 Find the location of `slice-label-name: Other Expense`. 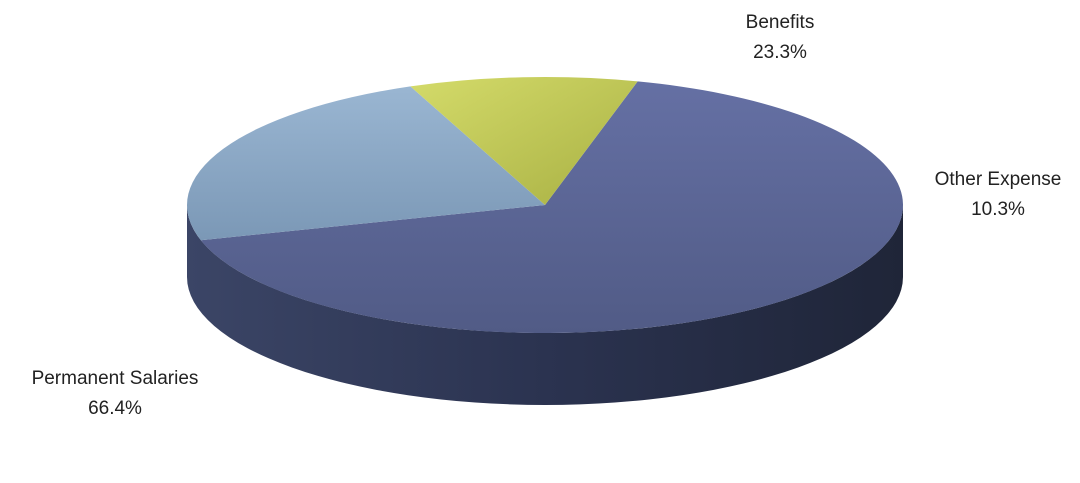

slice-label-name: Other Expense is located at coordinates (998, 179).